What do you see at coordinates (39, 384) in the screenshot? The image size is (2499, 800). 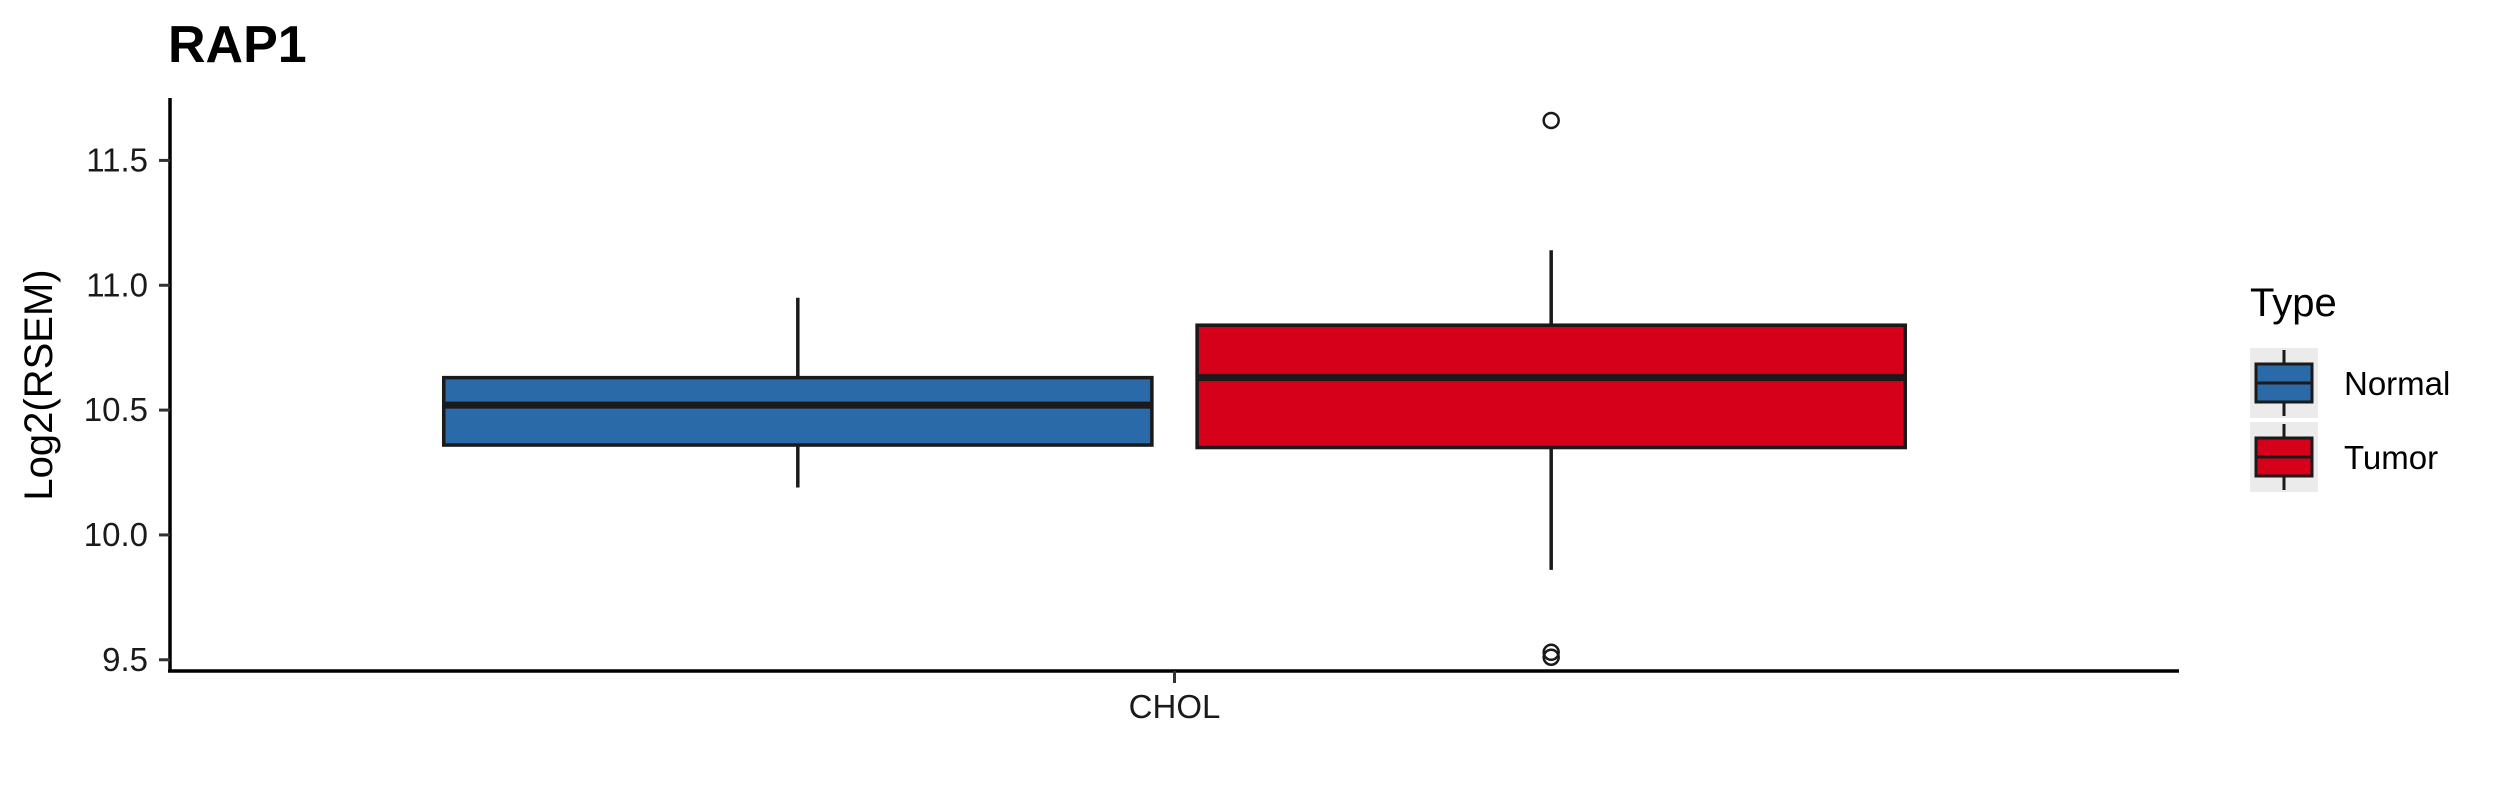 I see `y-axis-title: Log2(RSEM)` at bounding box center [39, 384].